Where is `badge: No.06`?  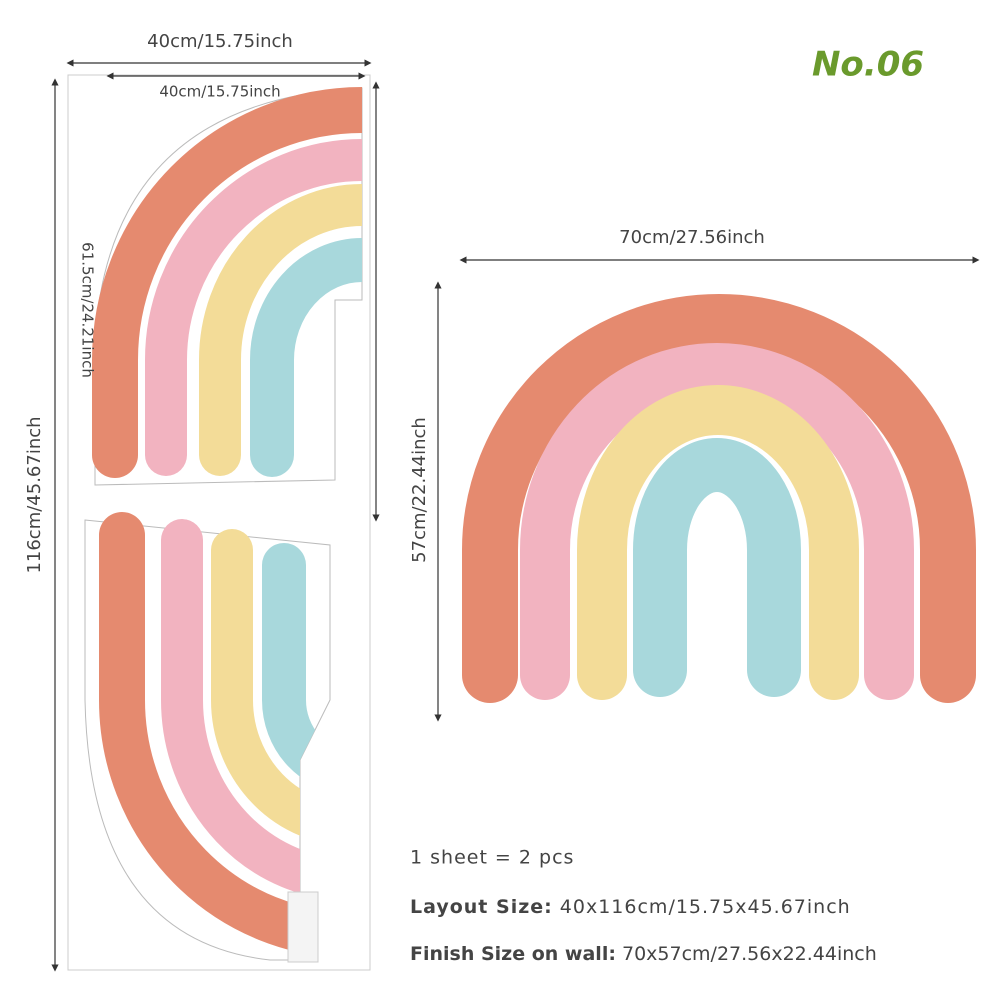
badge: No.06 is located at coordinates (868, 65).